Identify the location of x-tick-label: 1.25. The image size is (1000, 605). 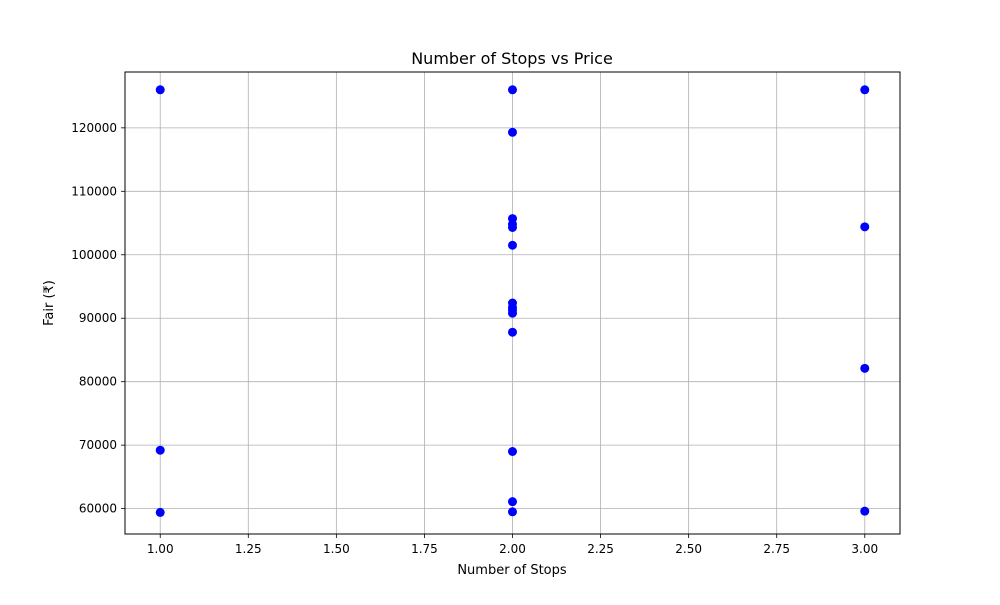
(248, 549).